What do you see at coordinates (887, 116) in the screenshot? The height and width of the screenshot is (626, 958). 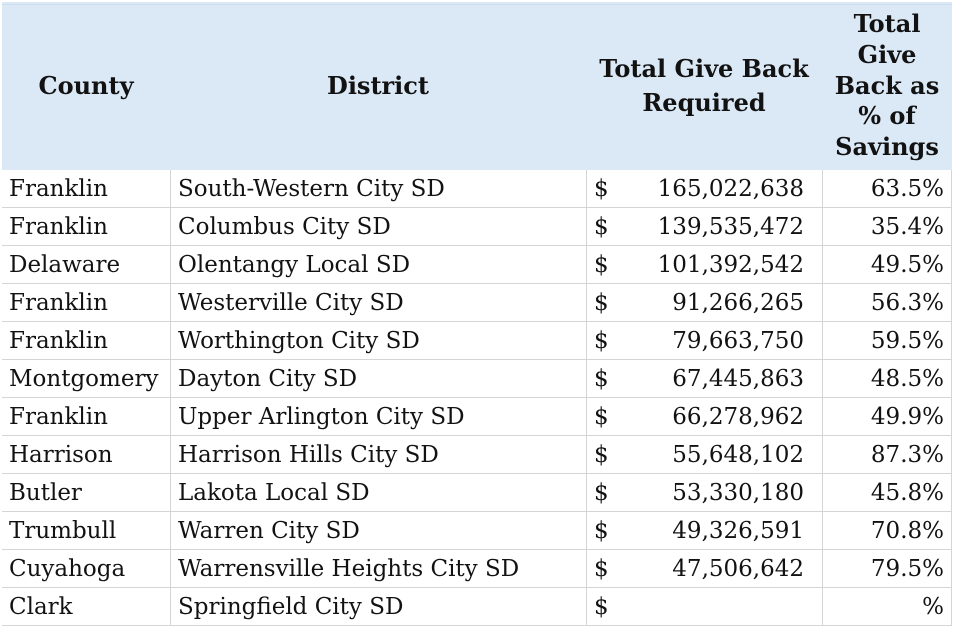 I see `header-pct-line: % of` at bounding box center [887, 116].